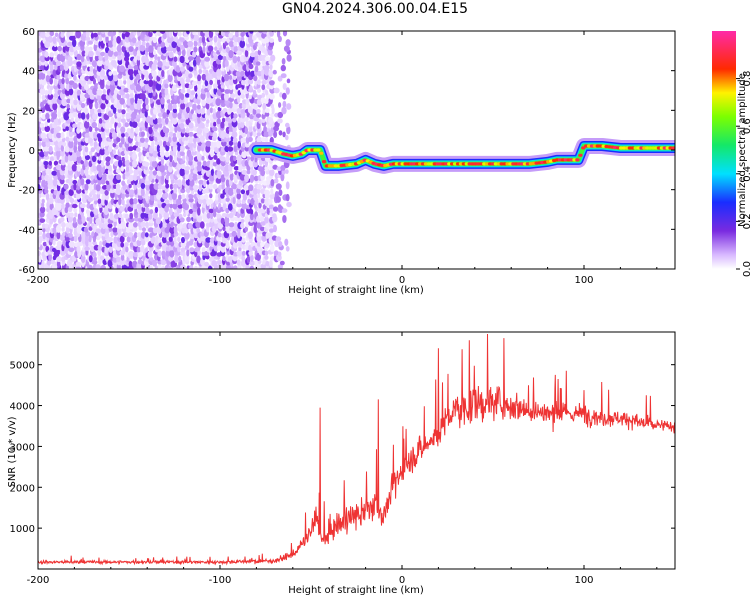 The height and width of the screenshot is (600, 750). Describe the element at coordinates (746, 79) in the screenshot. I see `colorbar-tick-label: 0.8` at that location.